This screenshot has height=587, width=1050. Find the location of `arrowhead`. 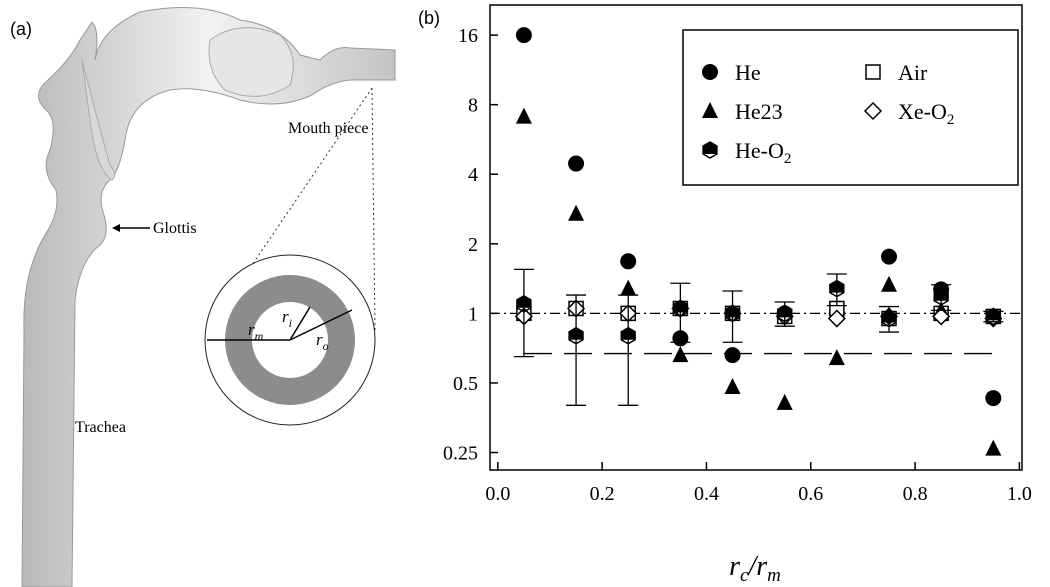

arrowhead is located at coordinates (116, 228).